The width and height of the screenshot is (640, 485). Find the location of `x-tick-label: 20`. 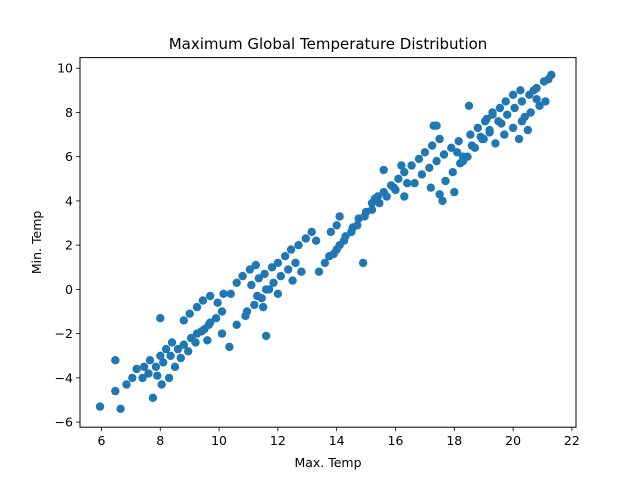

x-tick-label: 20 is located at coordinates (513, 440).